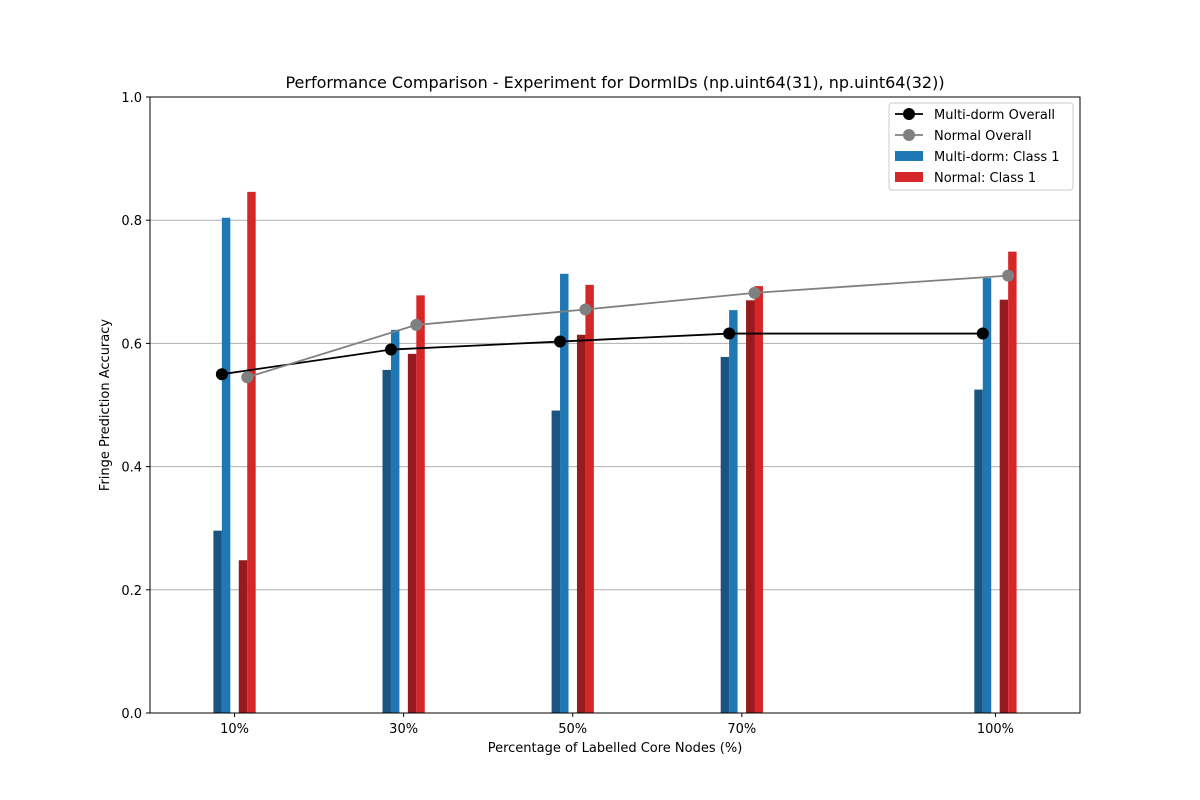 The image size is (1200, 800). I want to click on x-tick-label: 30%, so click(403, 729).